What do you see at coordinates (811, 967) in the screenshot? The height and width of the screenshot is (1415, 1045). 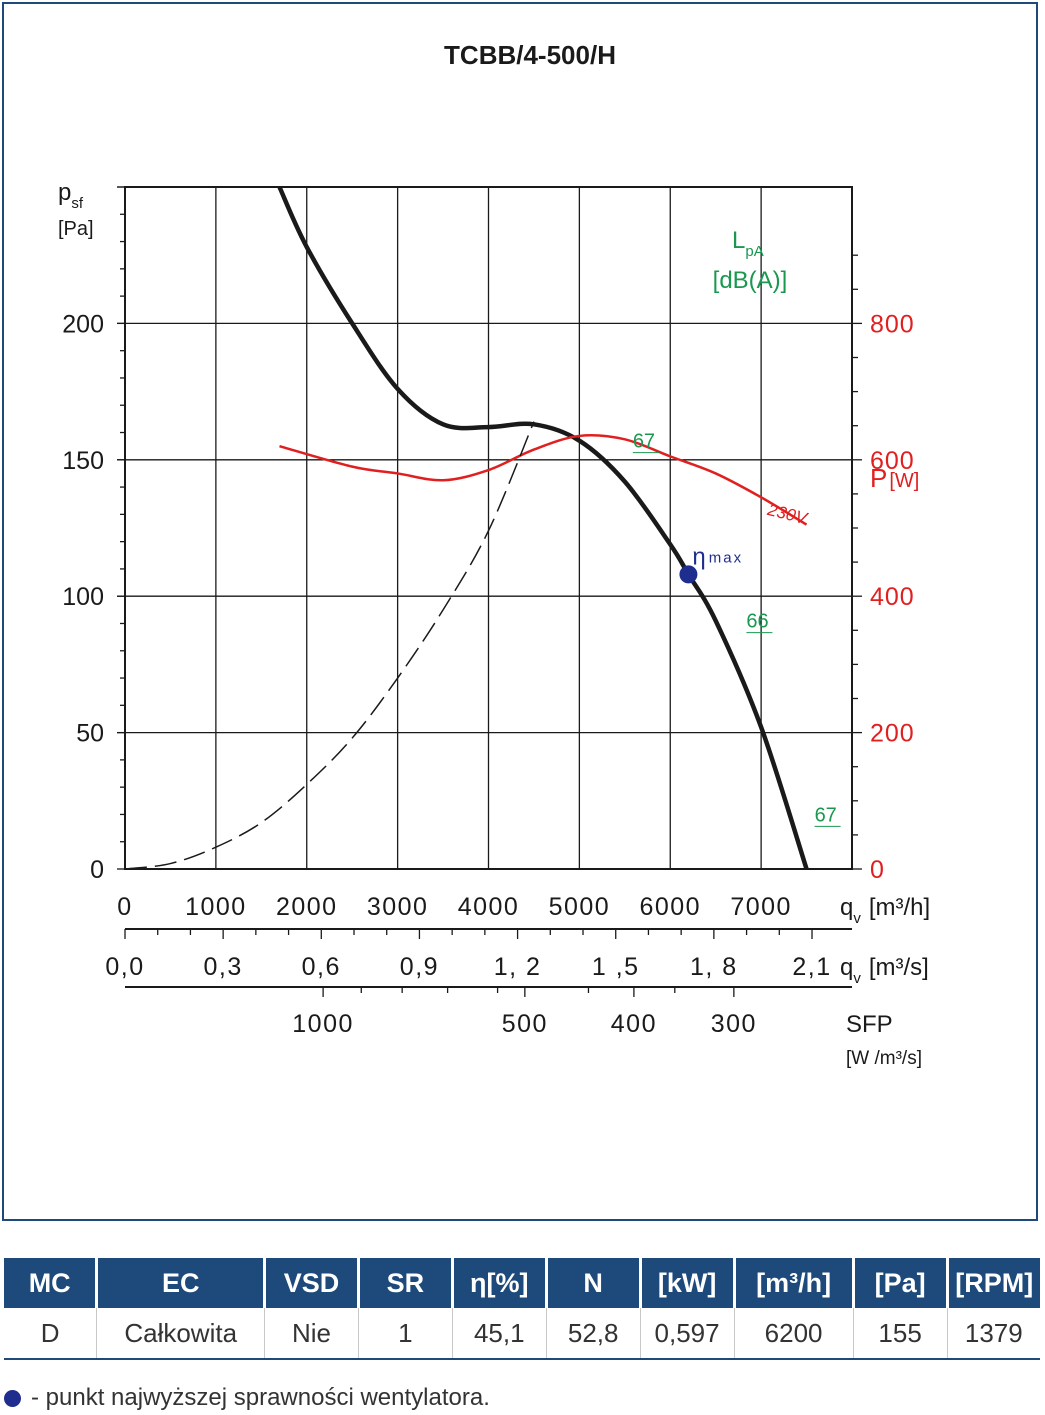 I see `x2-tick-label: 2,1` at bounding box center [811, 967].